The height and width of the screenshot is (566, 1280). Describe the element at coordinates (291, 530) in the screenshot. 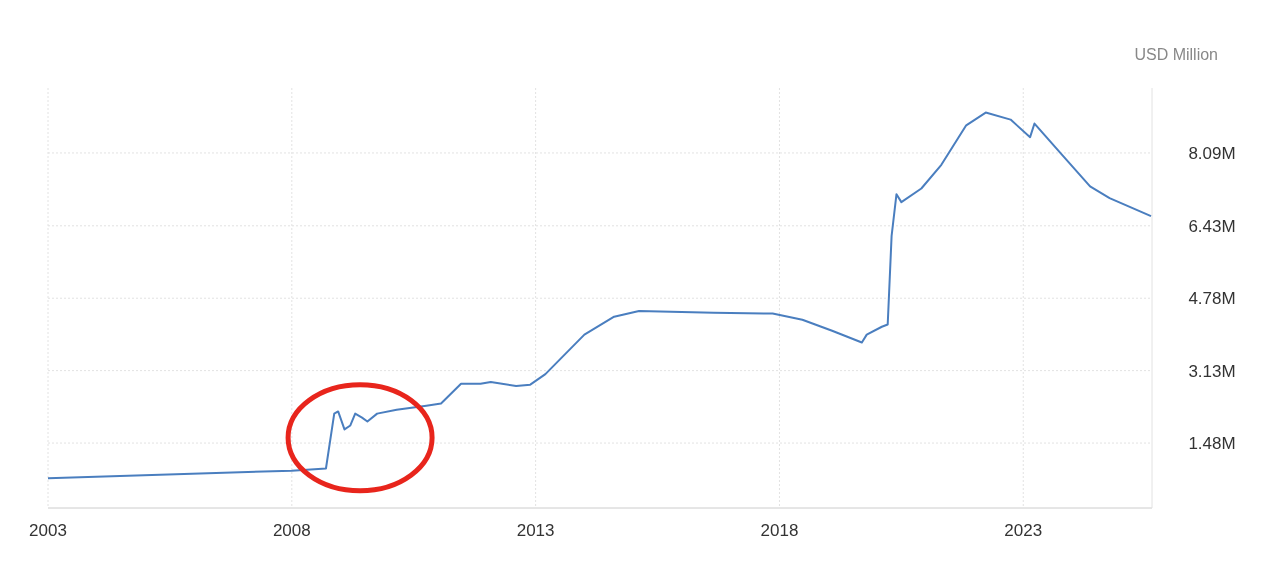

I see `x-tick-label: 2008` at that location.